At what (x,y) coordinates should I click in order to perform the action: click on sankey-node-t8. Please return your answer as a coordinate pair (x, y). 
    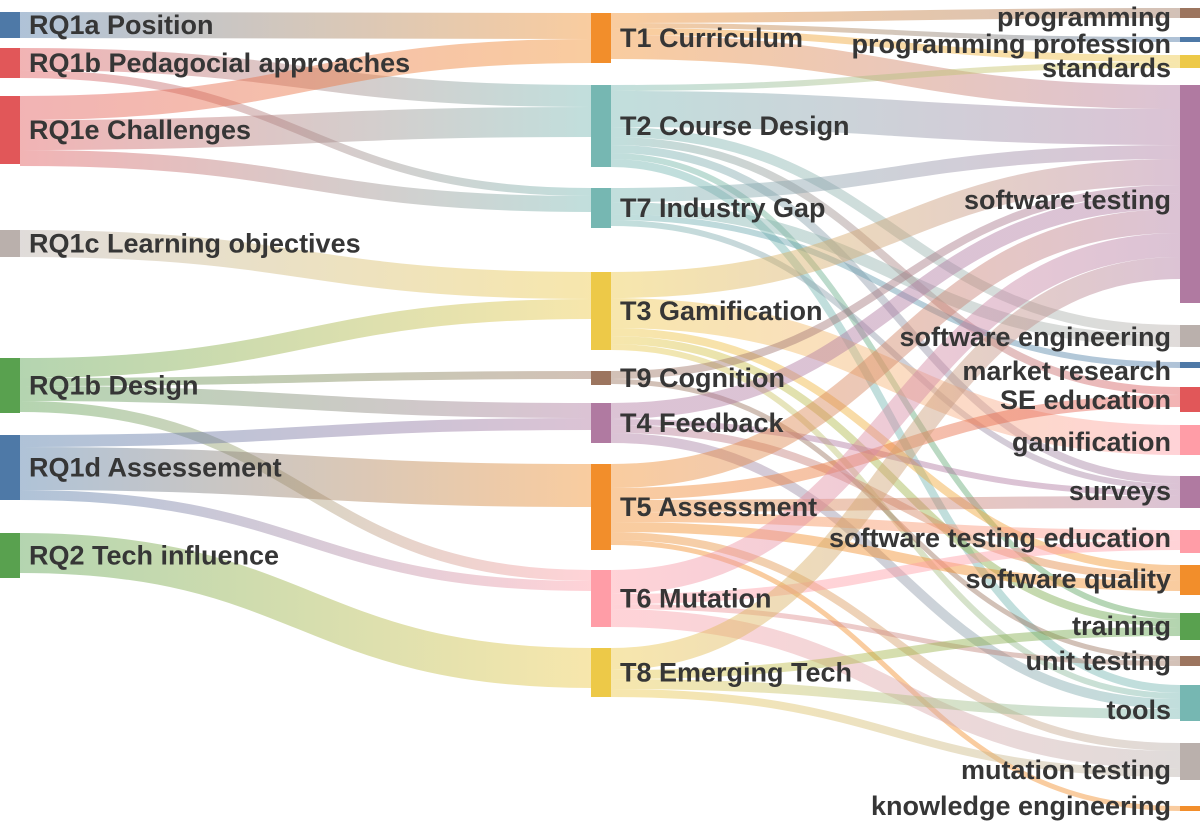
    Looking at the image, I should click on (601, 672).